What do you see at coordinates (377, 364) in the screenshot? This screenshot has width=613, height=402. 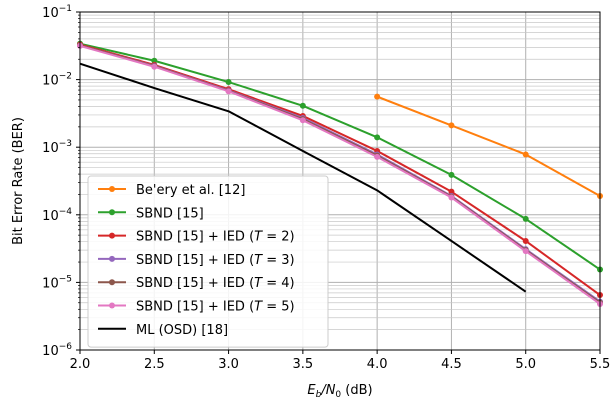 I see `x-tick-label: 4.0` at bounding box center [377, 364].